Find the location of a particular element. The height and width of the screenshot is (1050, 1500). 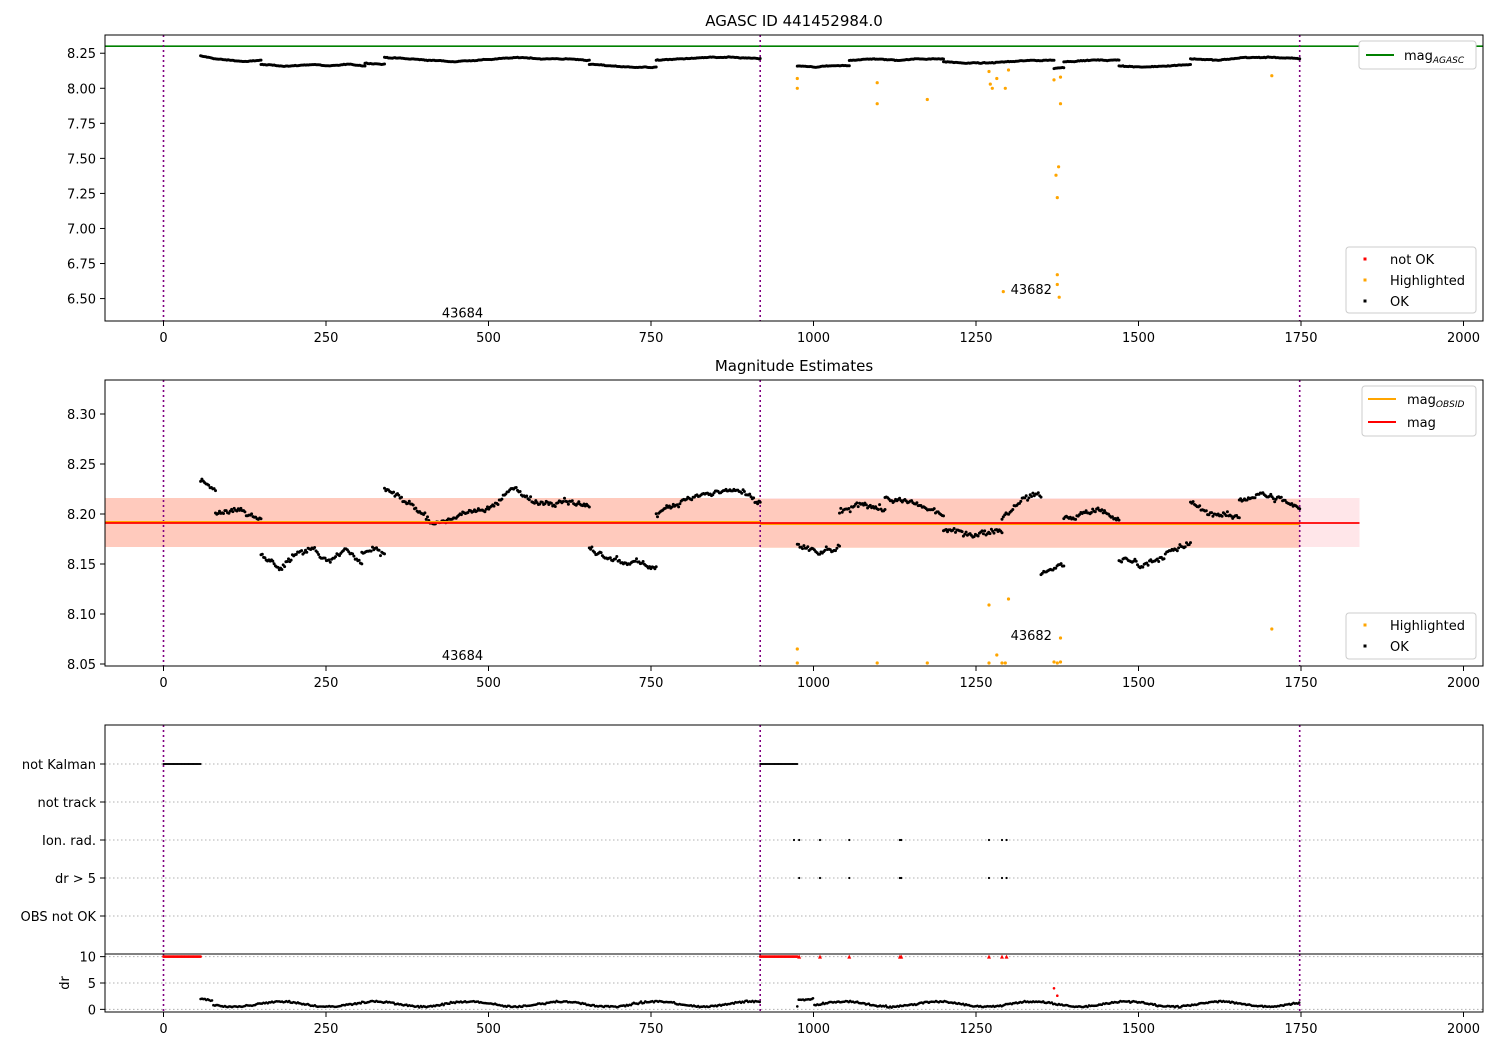

legend-mag-obsid-base: mag is located at coordinates (1421, 400).